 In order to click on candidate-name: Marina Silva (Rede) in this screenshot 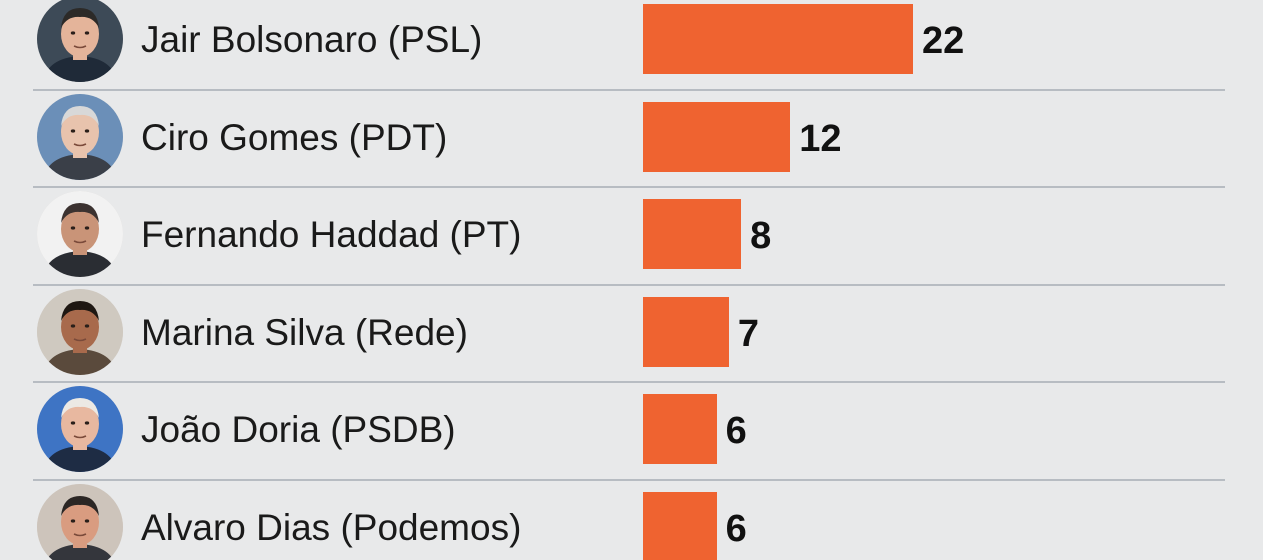, I will do `click(304, 332)`.